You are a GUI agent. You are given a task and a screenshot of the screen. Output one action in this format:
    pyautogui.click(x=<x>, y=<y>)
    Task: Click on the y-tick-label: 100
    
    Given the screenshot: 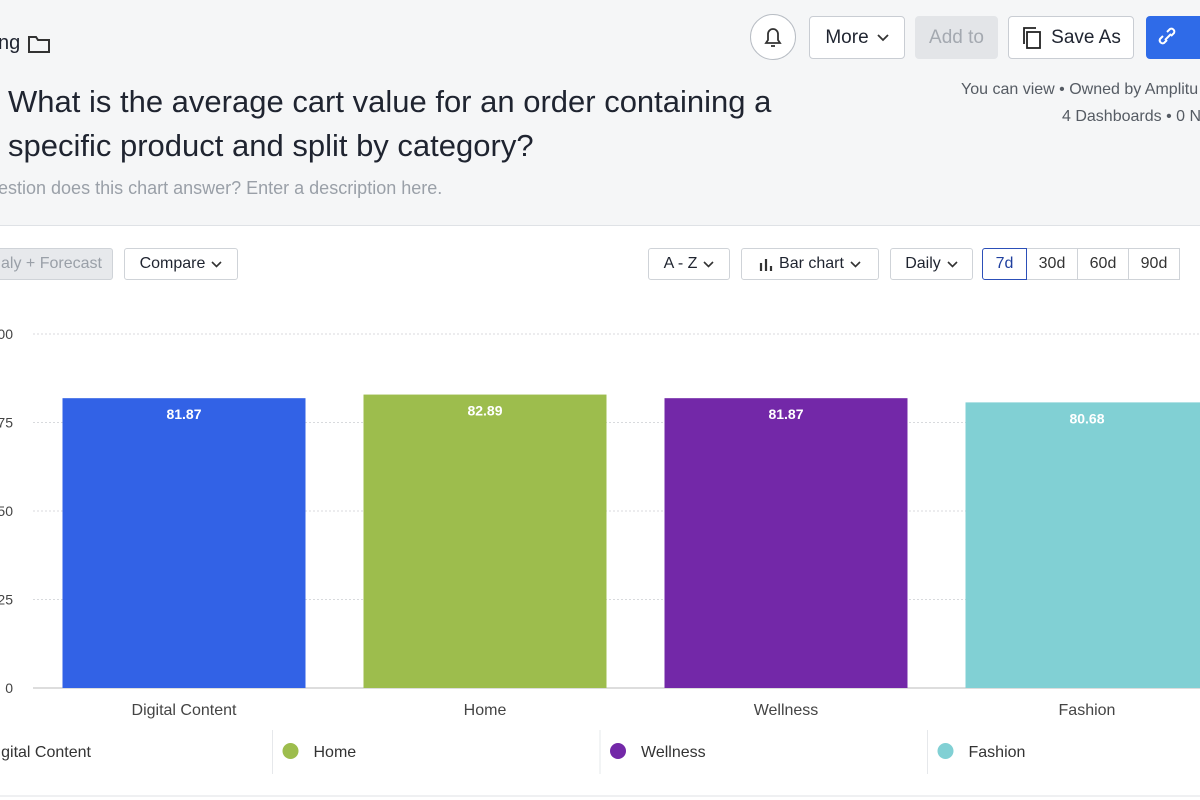 What is the action you would take?
    pyautogui.click(x=6, y=334)
    